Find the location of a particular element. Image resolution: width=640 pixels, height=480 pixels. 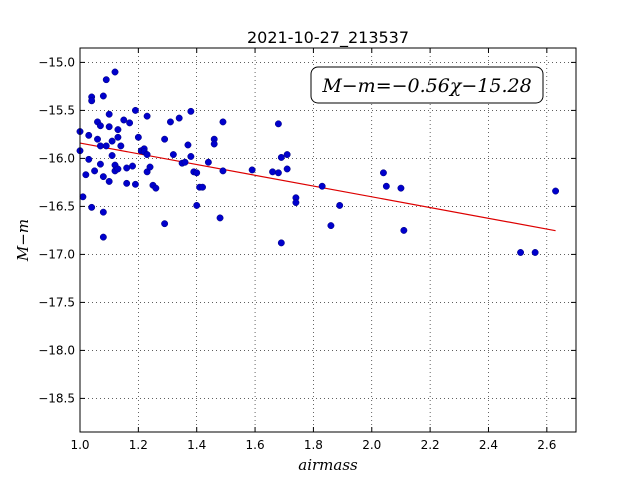

y-tick-label: −18.0 is located at coordinates (56, 350).